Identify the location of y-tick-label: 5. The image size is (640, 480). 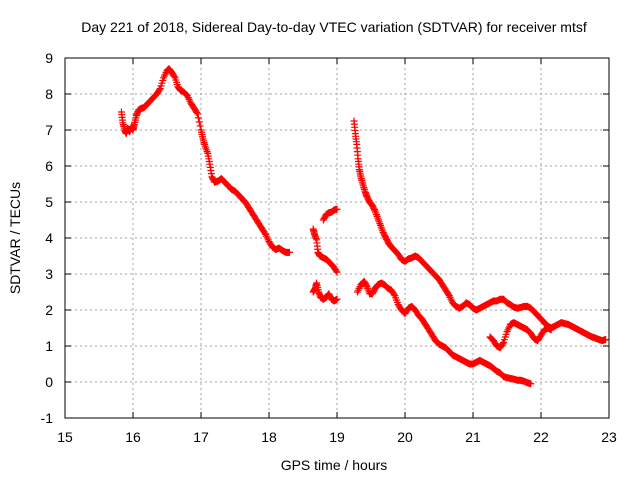
(49, 202).